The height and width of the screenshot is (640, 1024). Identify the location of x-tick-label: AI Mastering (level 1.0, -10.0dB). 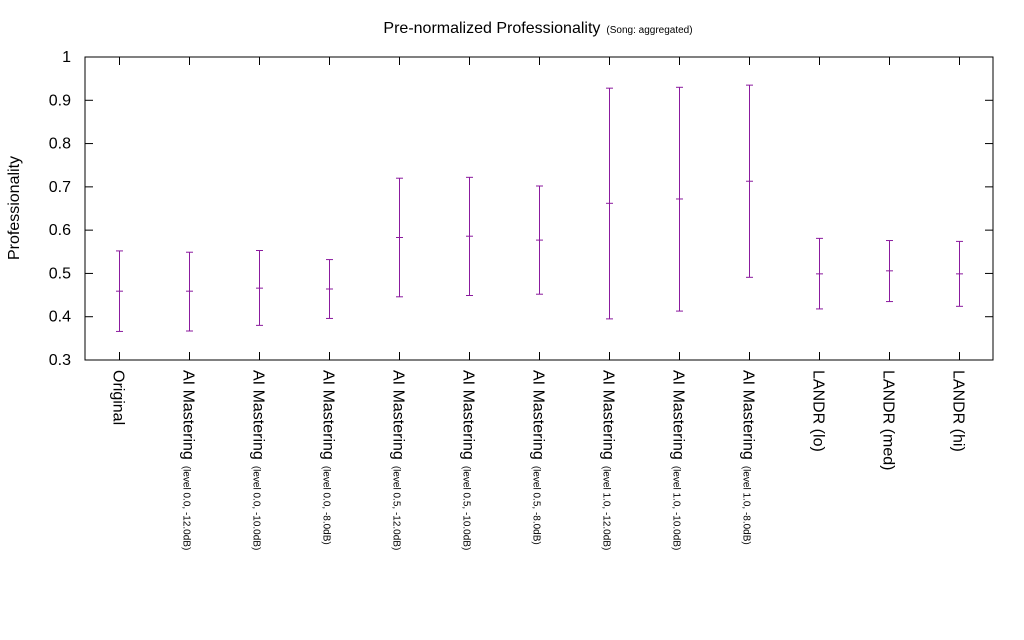
(678, 460).